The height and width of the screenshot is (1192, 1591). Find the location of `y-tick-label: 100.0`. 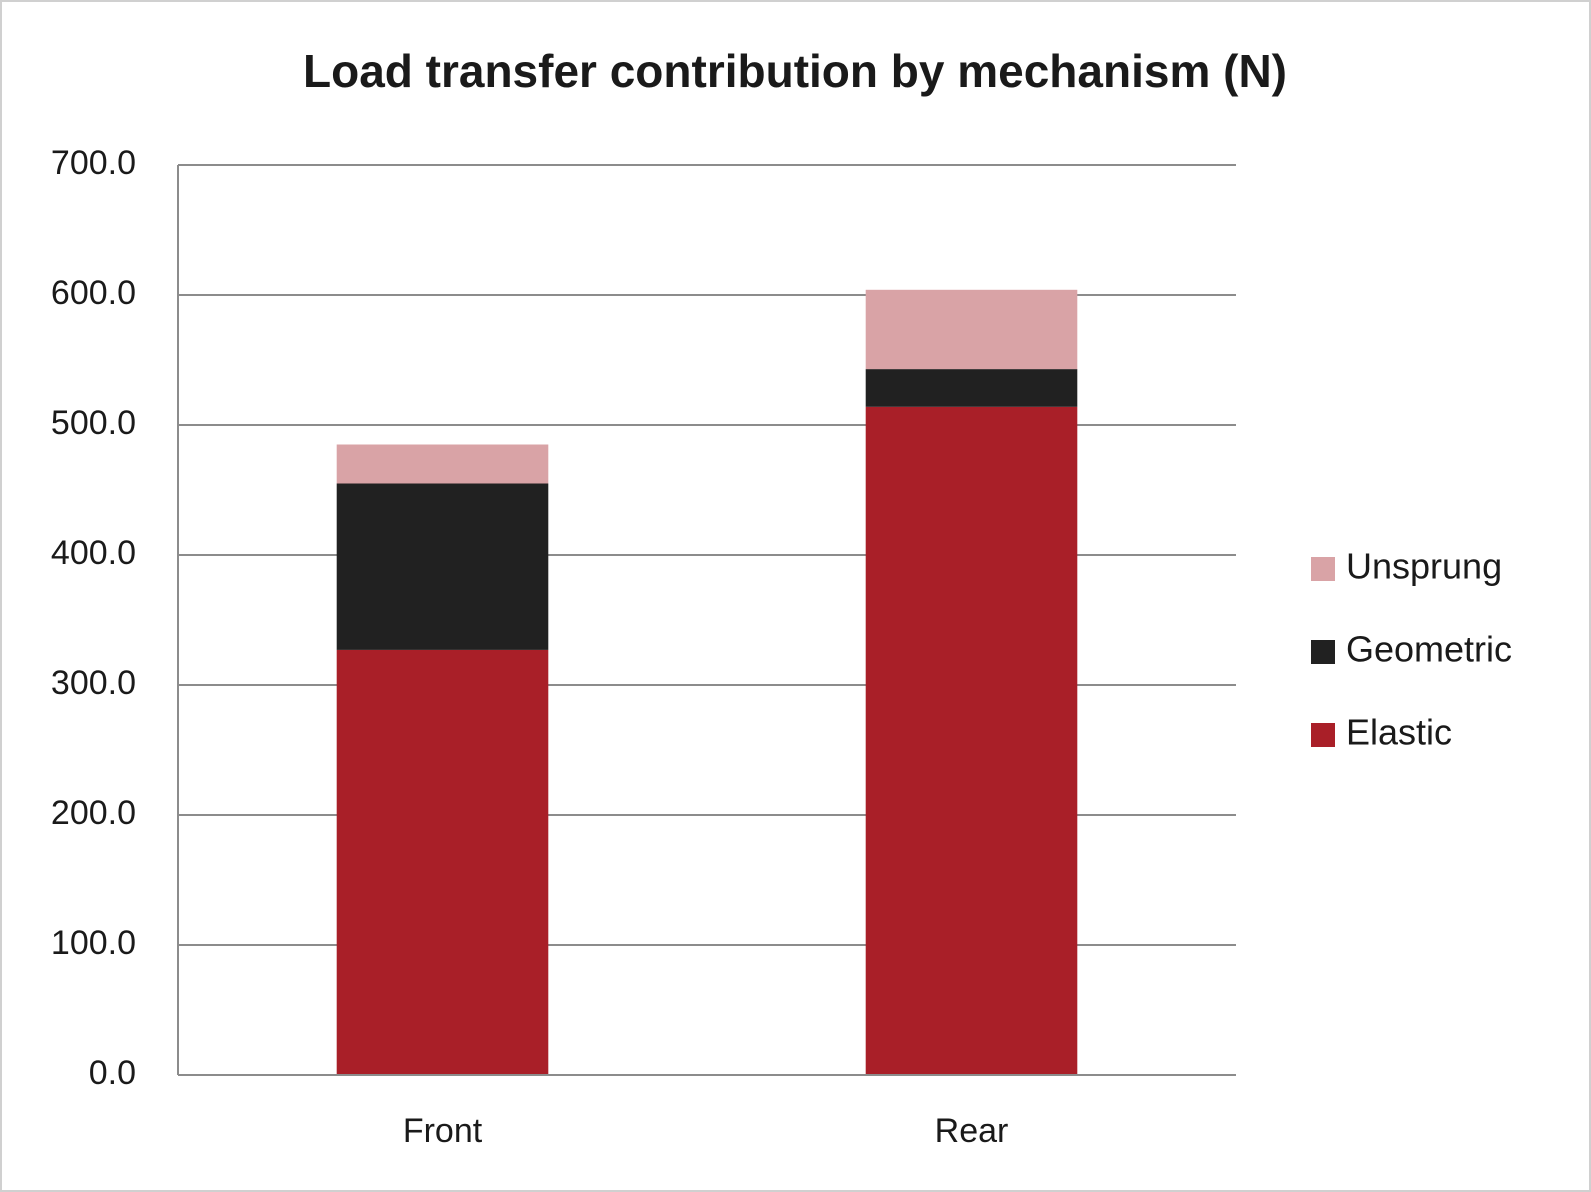

y-tick-label: 100.0 is located at coordinates (93, 943).